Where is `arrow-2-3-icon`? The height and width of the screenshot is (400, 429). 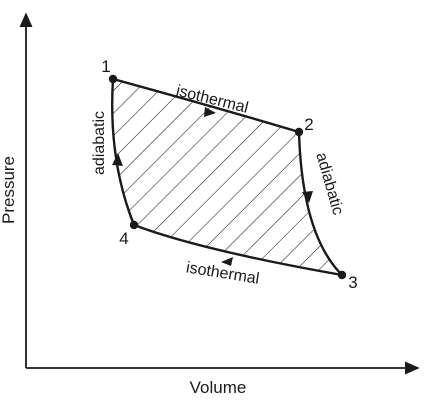 arrow-2-3-icon is located at coordinates (307, 197).